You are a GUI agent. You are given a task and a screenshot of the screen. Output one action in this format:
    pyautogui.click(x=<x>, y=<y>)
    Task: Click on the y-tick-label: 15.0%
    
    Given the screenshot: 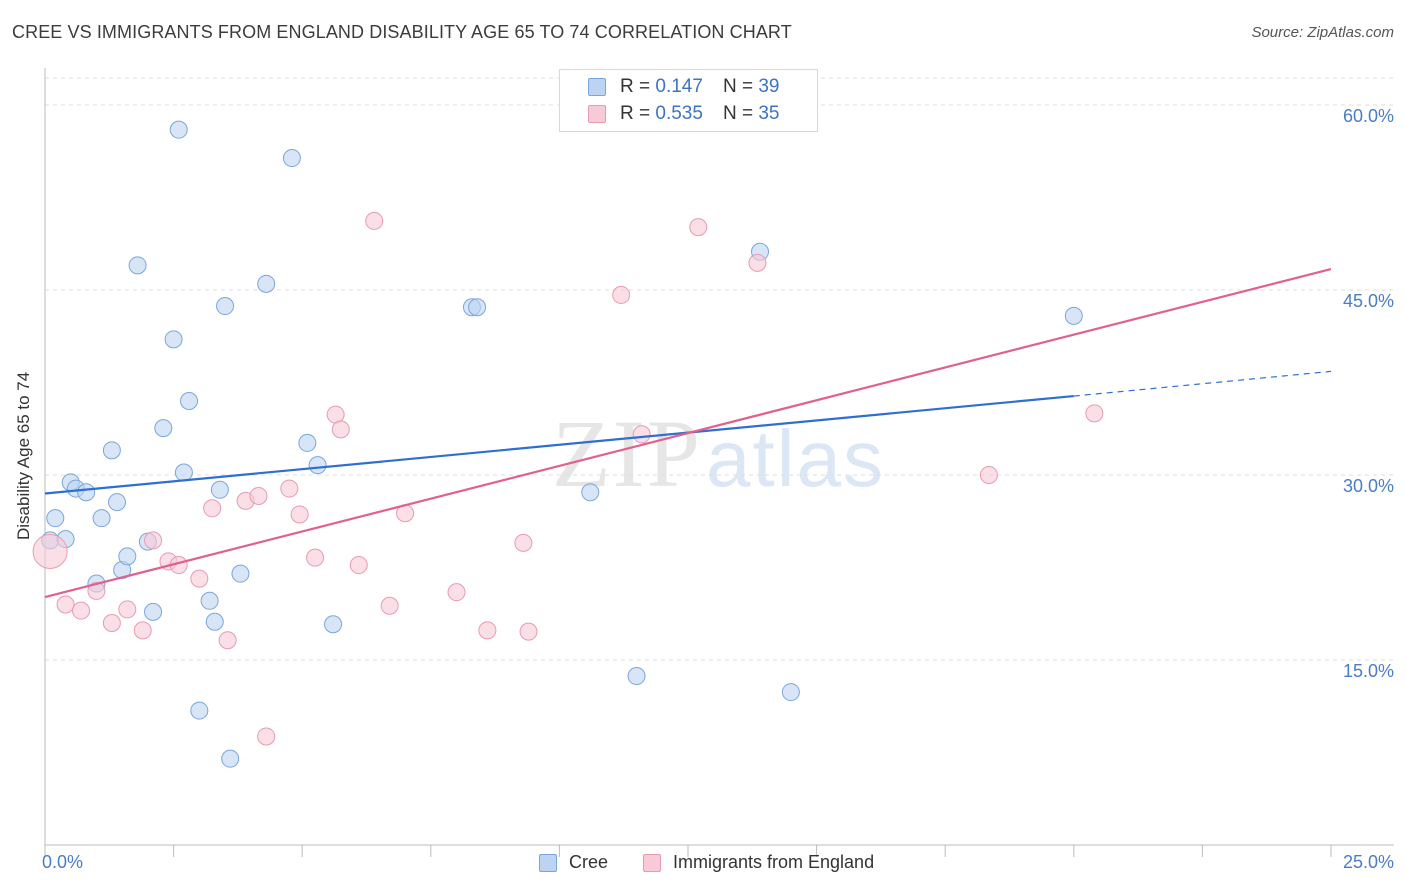 What is the action you would take?
    pyautogui.click(x=1368, y=671)
    